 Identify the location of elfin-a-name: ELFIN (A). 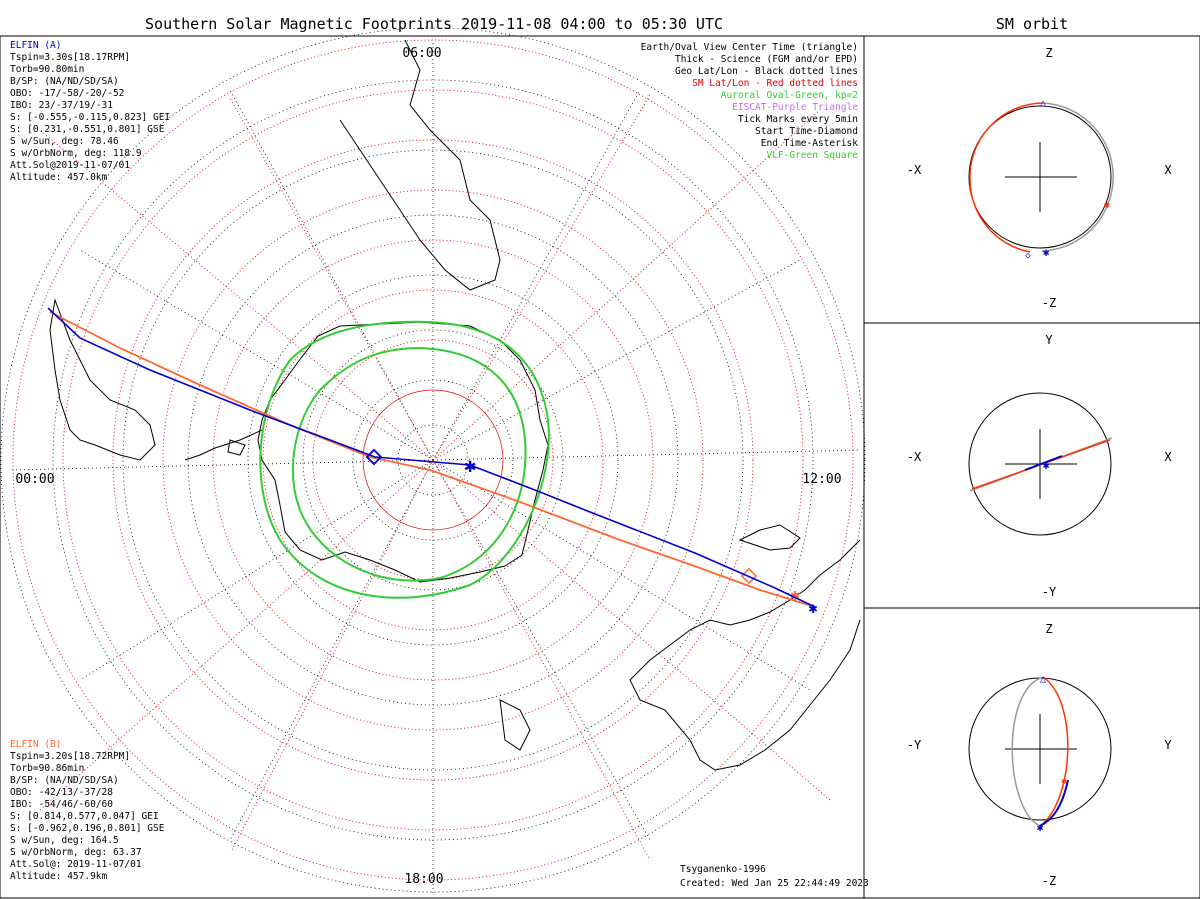
(35, 45).